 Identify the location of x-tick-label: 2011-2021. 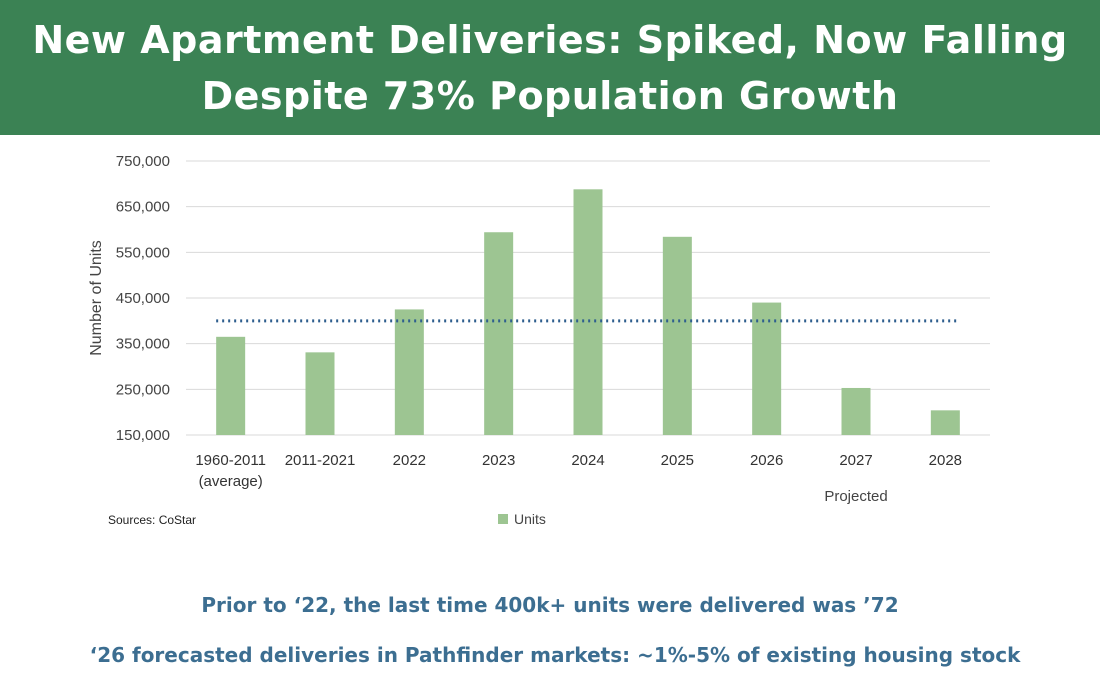
(320, 460).